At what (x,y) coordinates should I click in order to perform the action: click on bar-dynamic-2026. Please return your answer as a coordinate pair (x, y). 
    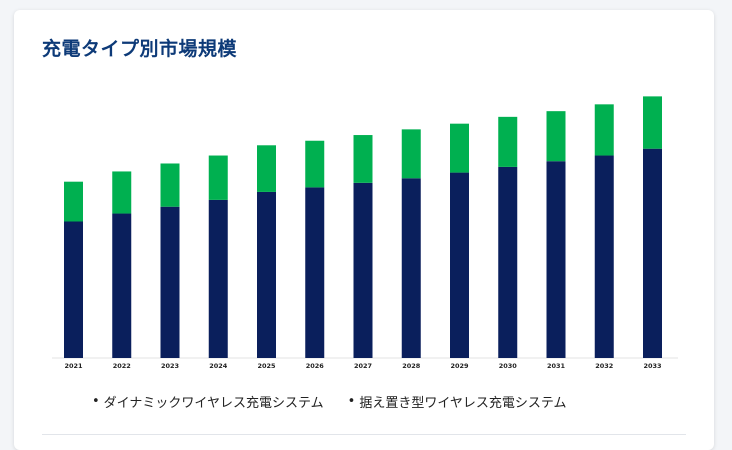
    Looking at the image, I should click on (315, 272).